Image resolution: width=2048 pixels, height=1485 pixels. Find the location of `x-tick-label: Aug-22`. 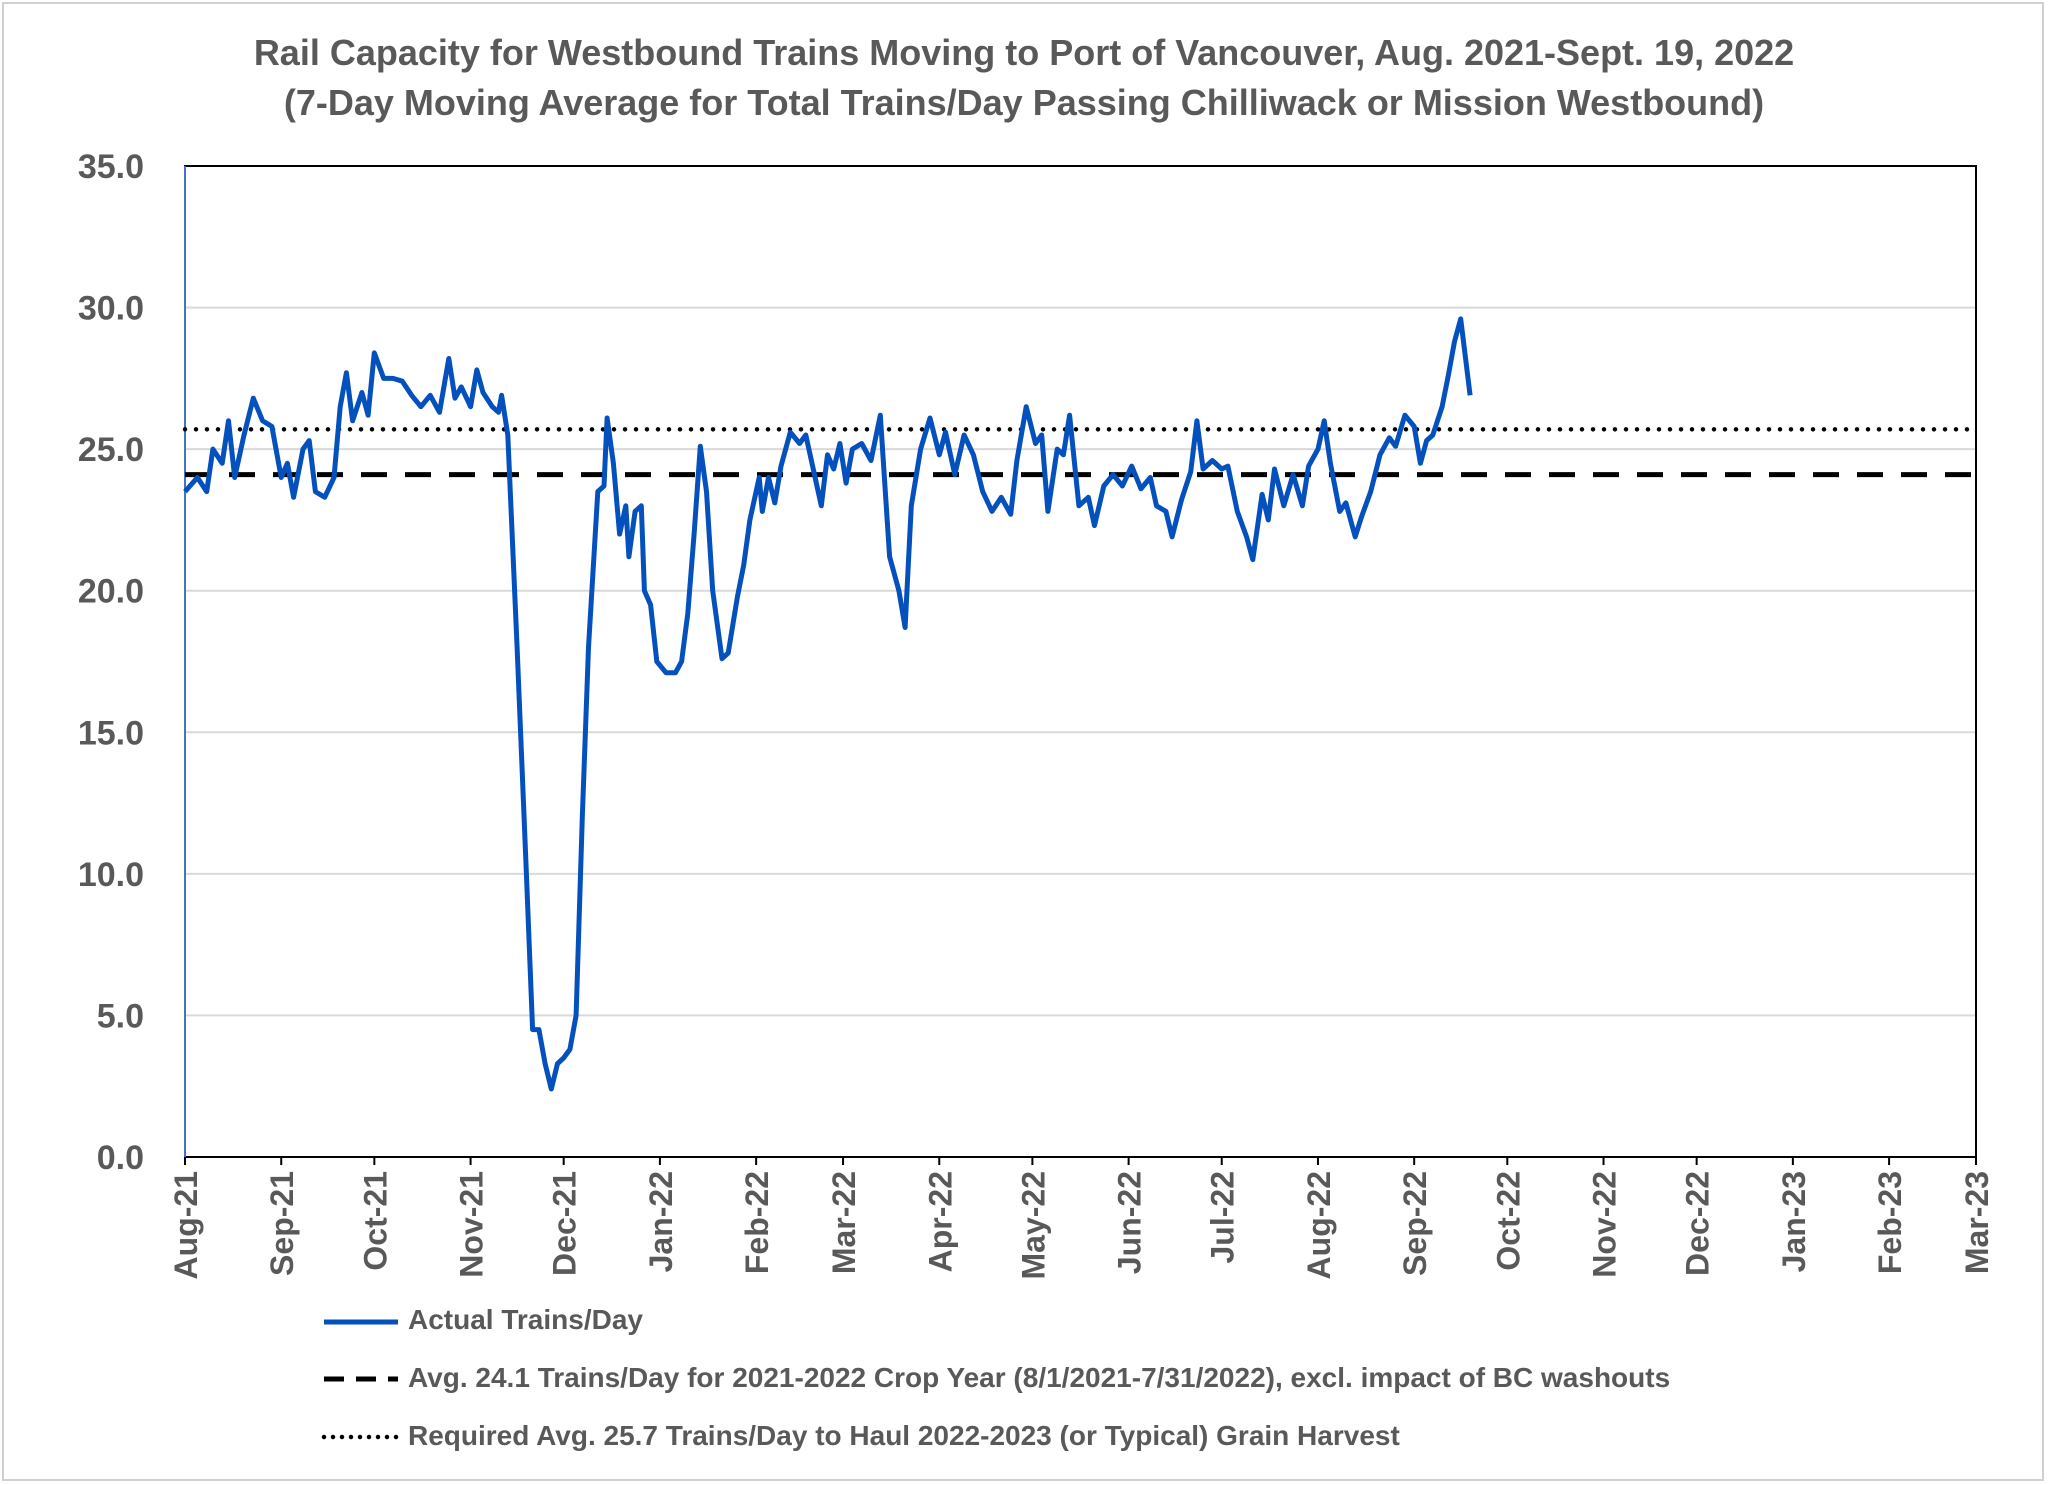

x-tick-label: Aug-22 is located at coordinates (1319, 1225).